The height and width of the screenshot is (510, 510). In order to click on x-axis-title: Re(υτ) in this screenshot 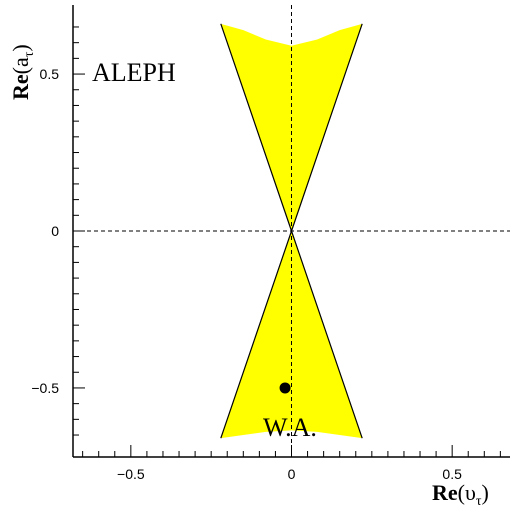, I will do `click(460, 494)`.